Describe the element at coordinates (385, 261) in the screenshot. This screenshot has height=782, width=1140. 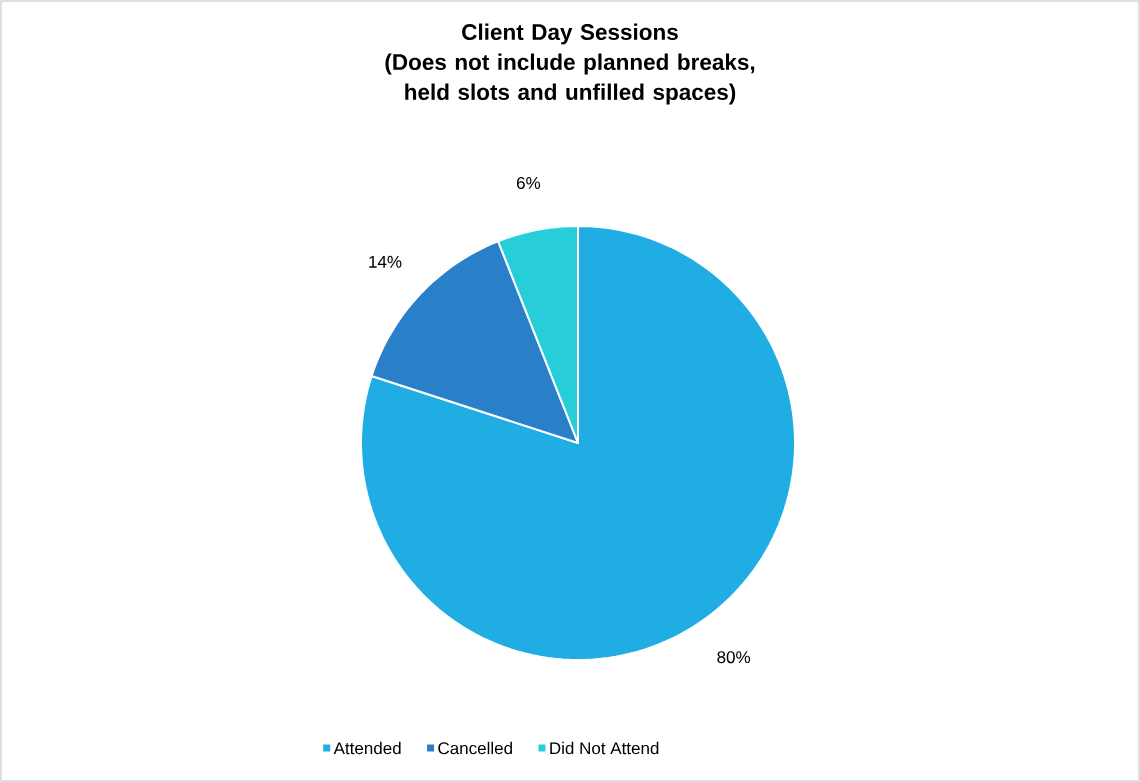
I see `data-label: 14%` at that location.